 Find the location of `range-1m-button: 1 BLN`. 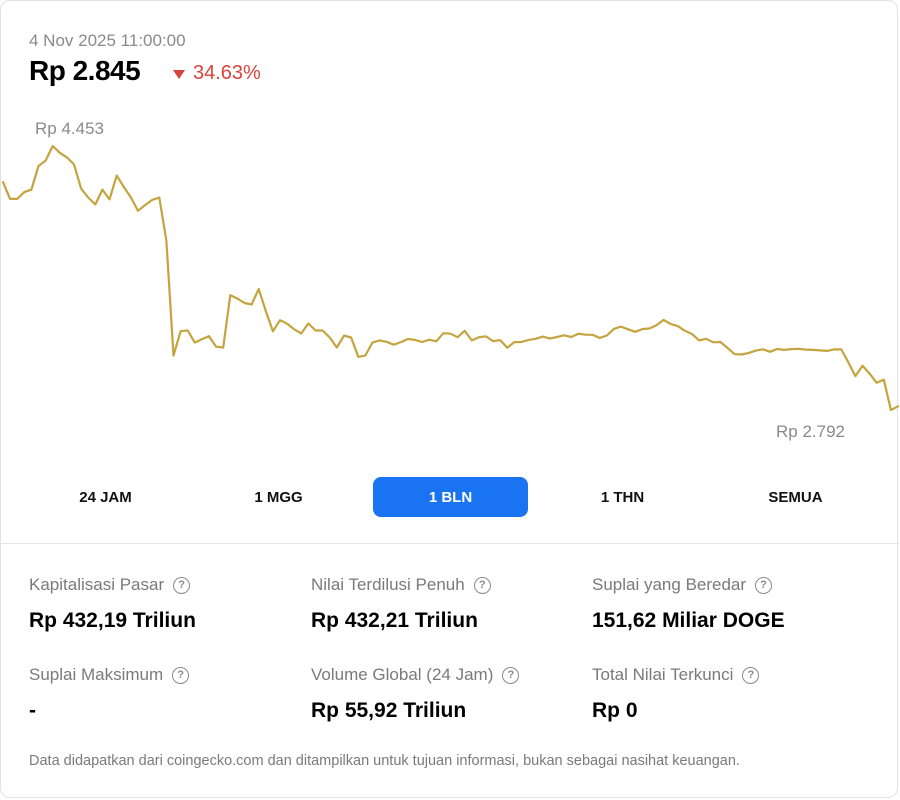

range-1m-button: 1 BLN is located at coordinates (450, 497).